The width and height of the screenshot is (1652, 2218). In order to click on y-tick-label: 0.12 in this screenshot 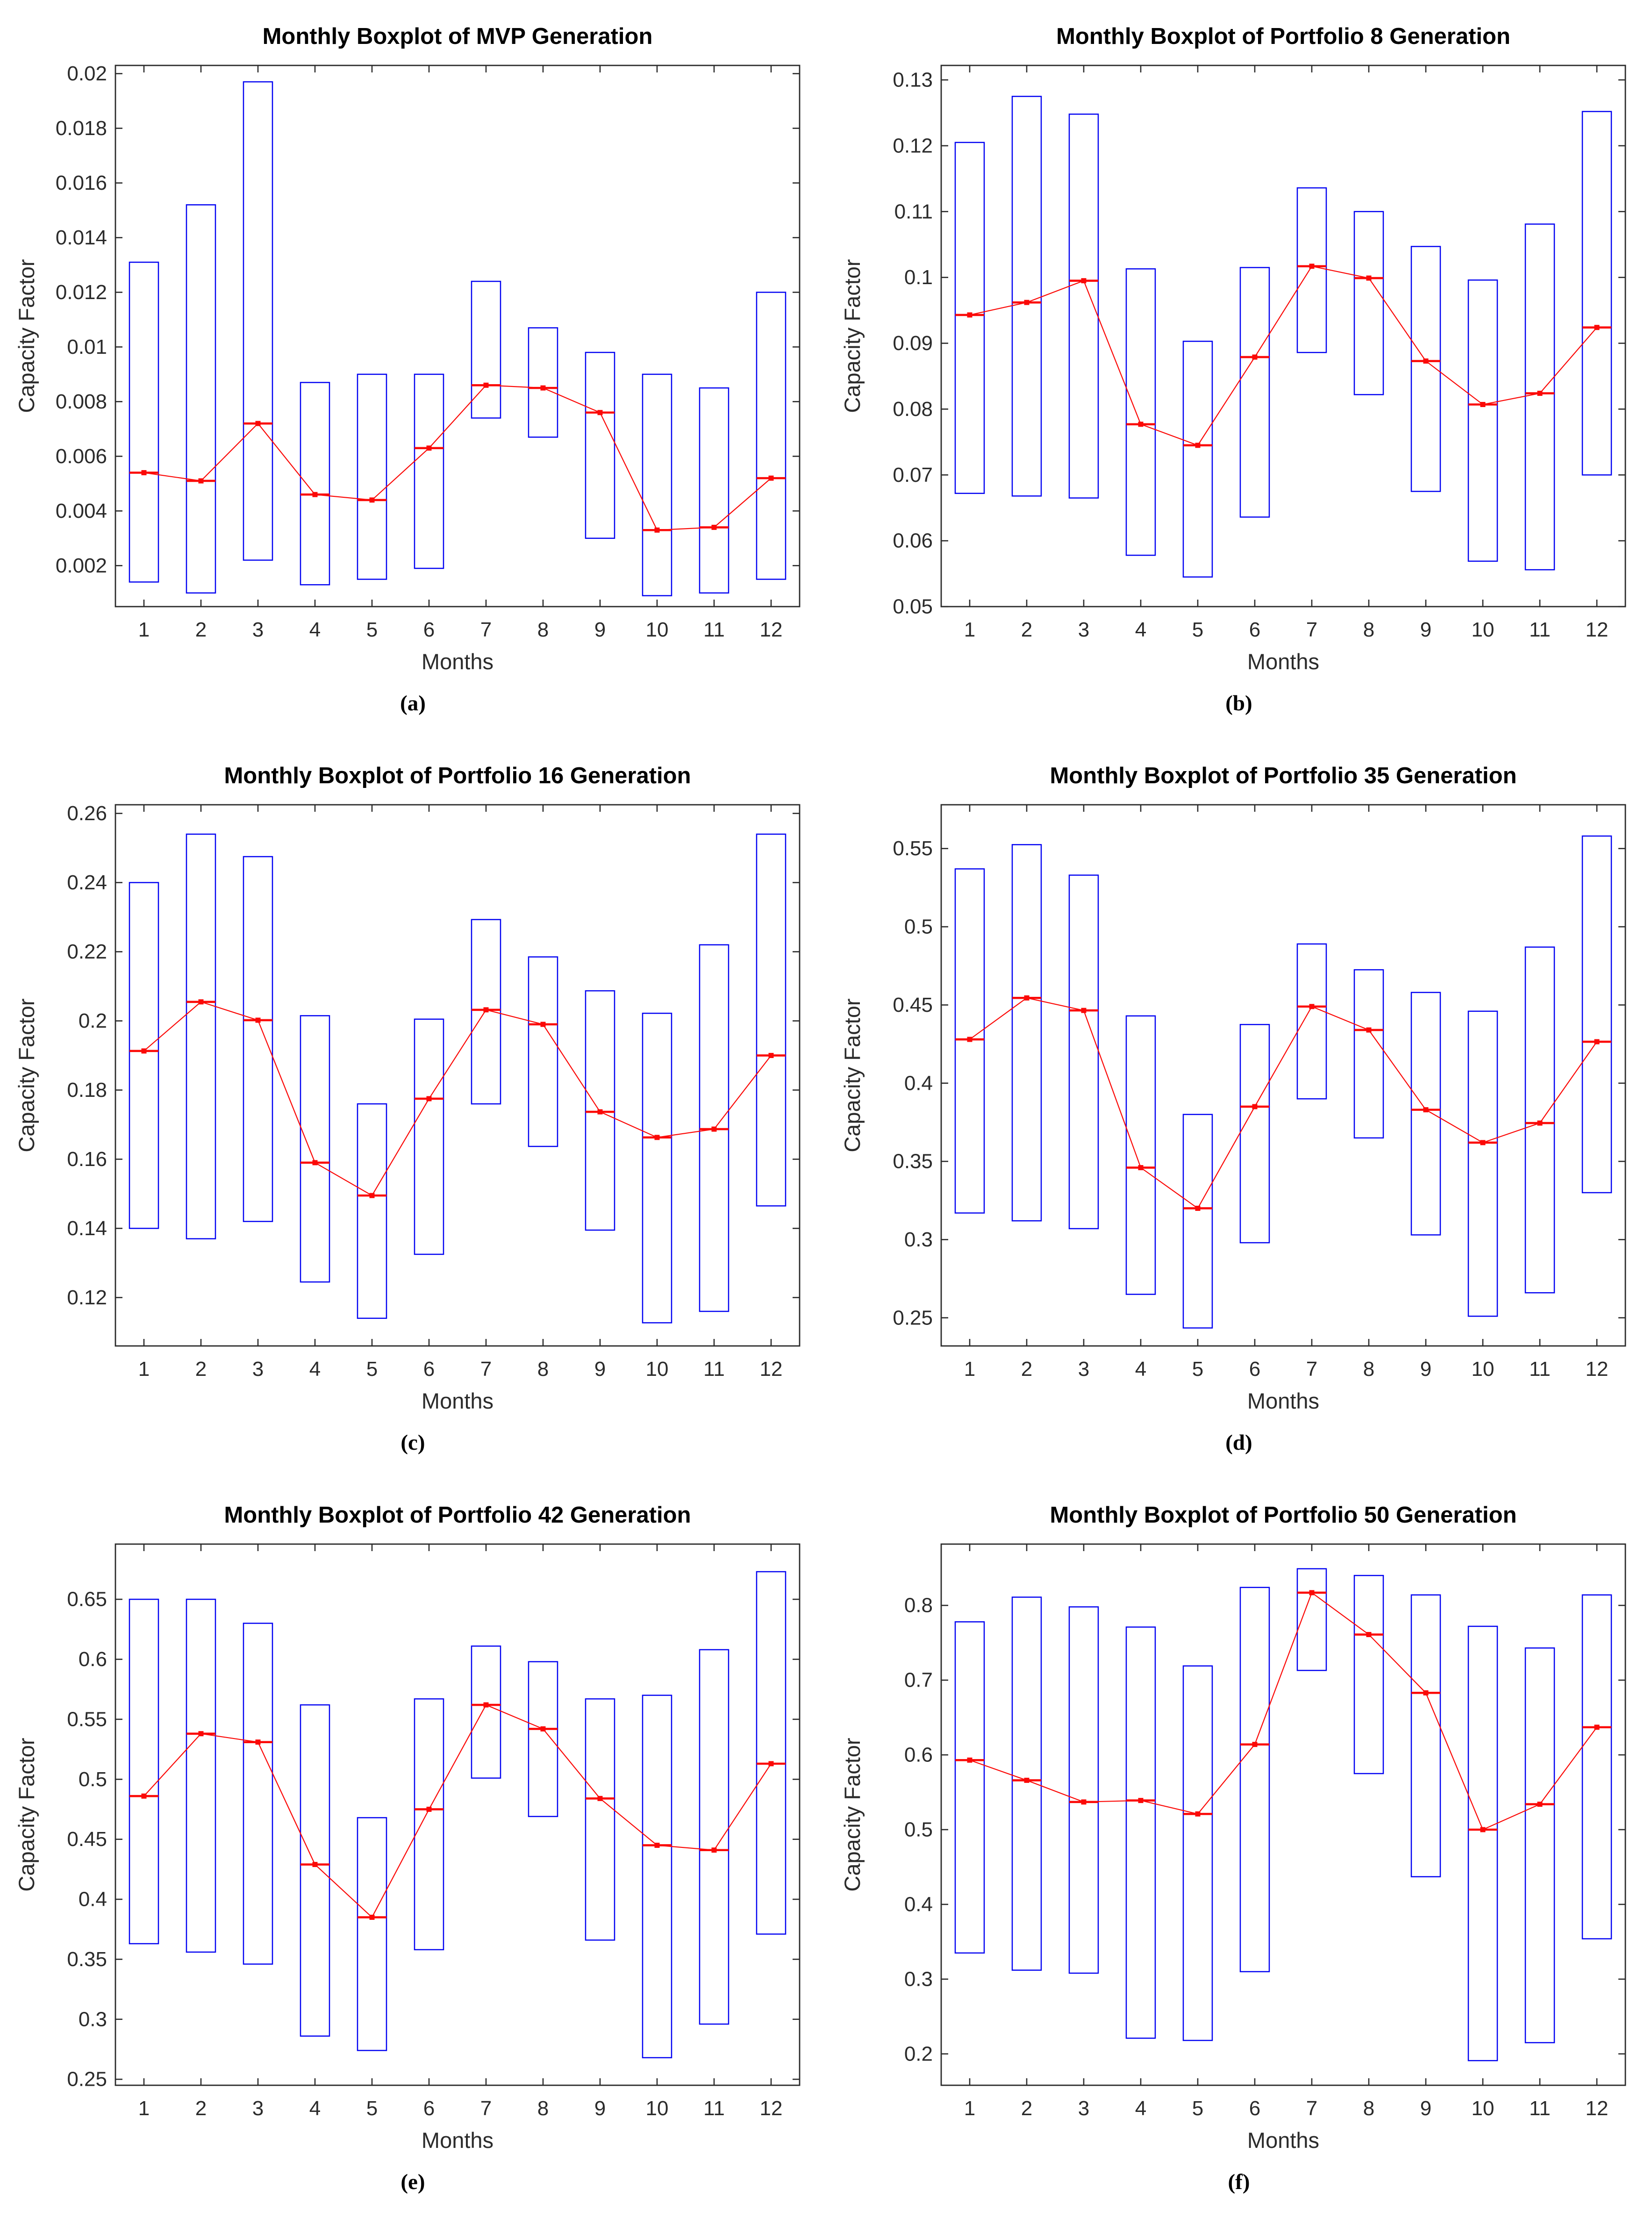, I will do `click(87, 1298)`.